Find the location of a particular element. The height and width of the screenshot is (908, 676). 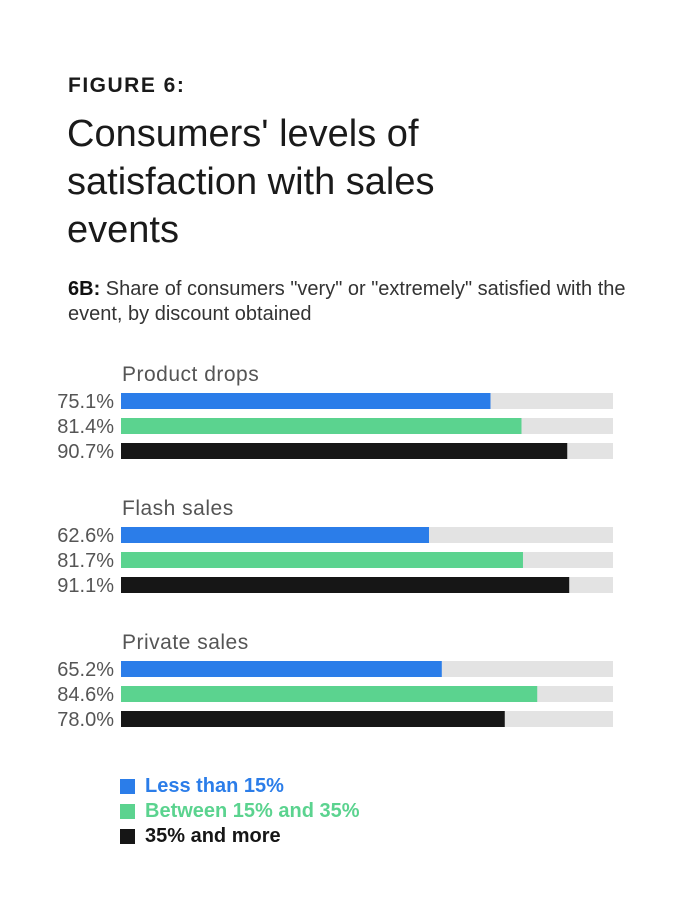

value-label: 65.2% is located at coordinates (85, 670).